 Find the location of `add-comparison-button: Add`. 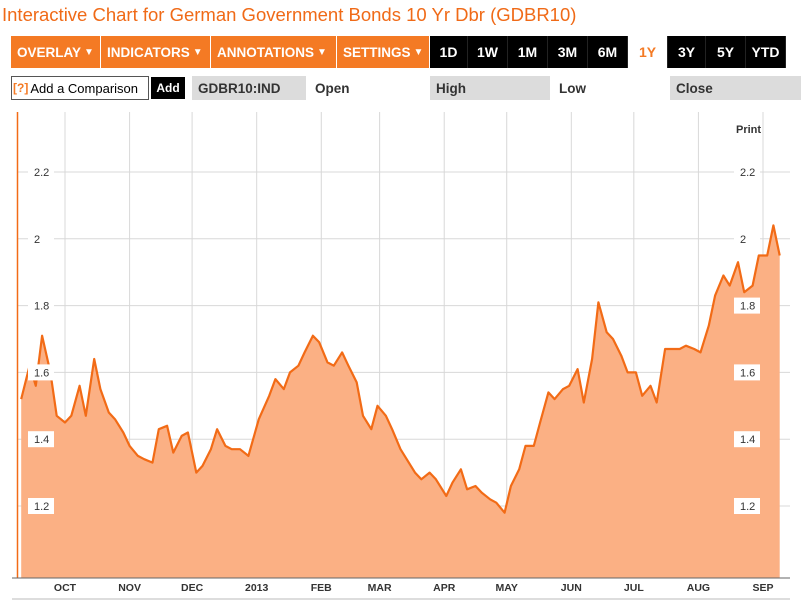

add-comparison-button: Add is located at coordinates (168, 88).